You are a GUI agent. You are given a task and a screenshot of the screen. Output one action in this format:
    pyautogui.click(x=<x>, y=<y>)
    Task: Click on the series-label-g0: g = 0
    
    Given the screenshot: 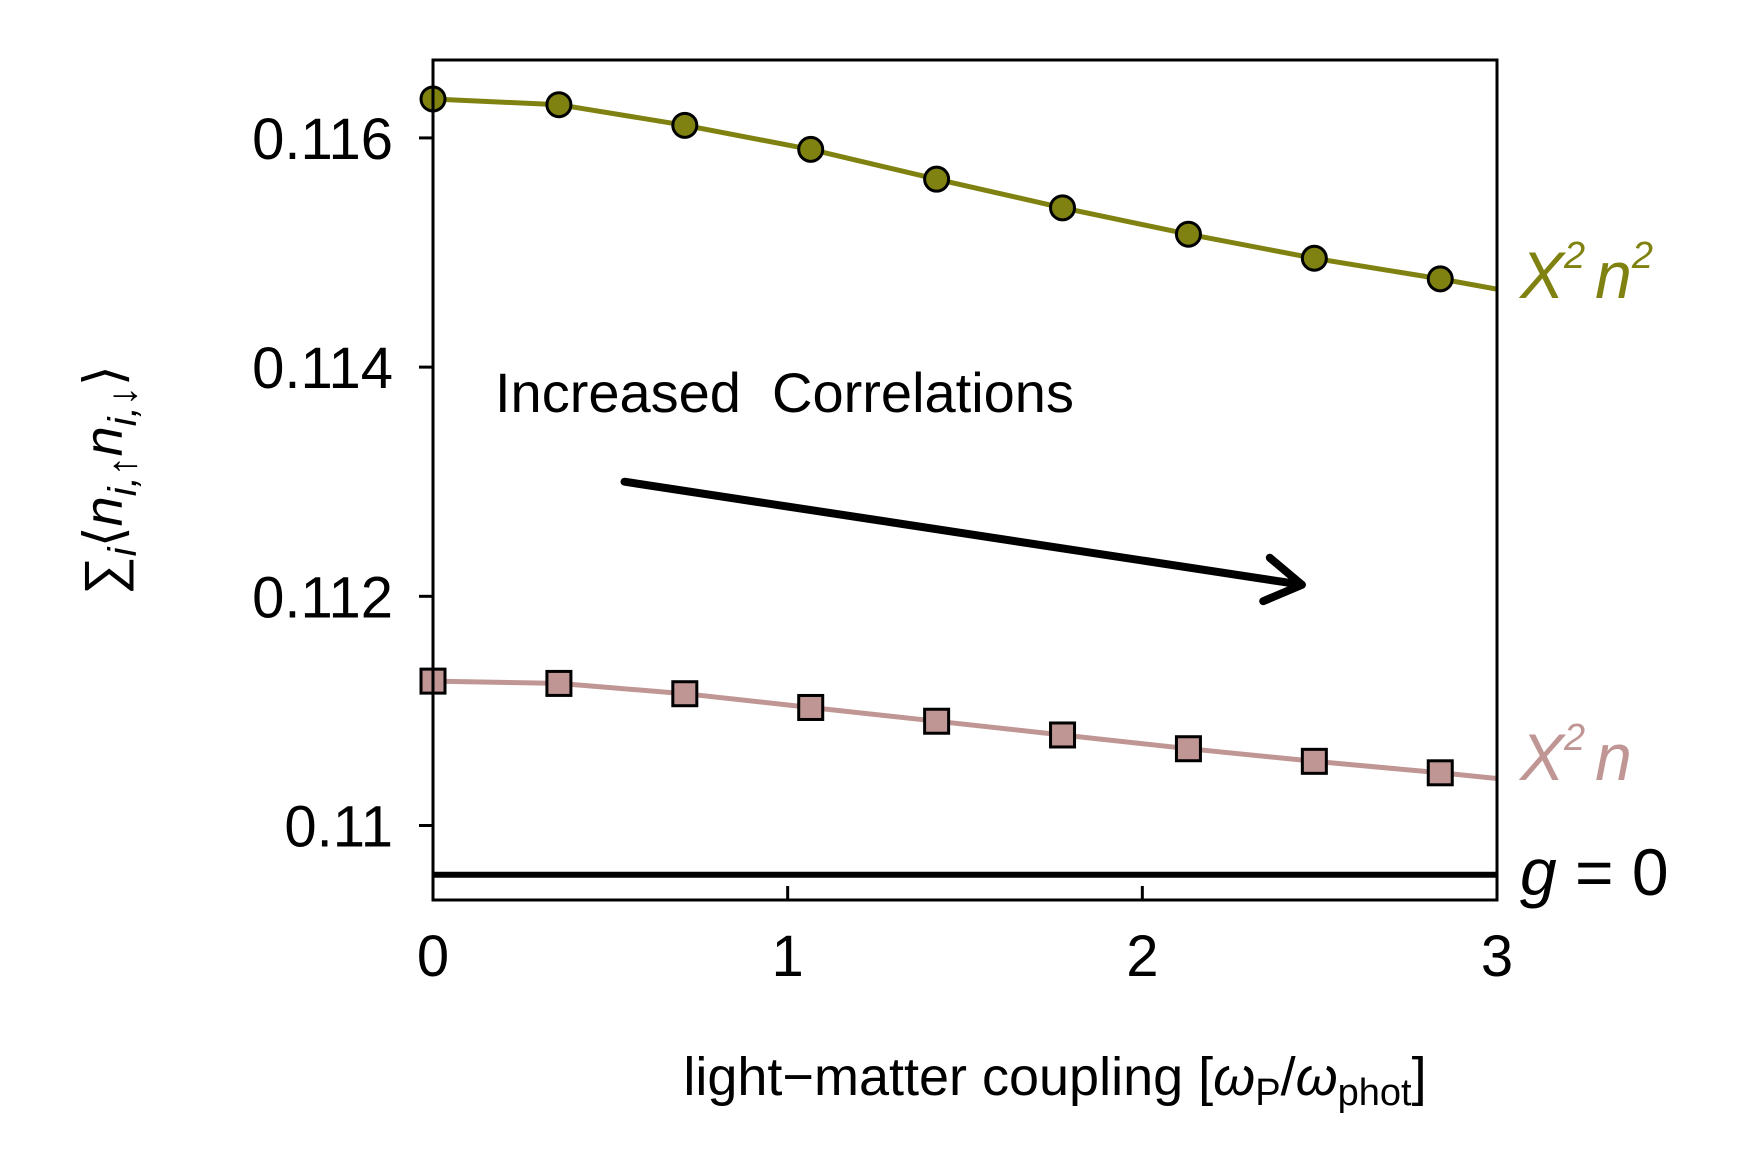 What is the action you would take?
    pyautogui.click(x=1594, y=872)
    